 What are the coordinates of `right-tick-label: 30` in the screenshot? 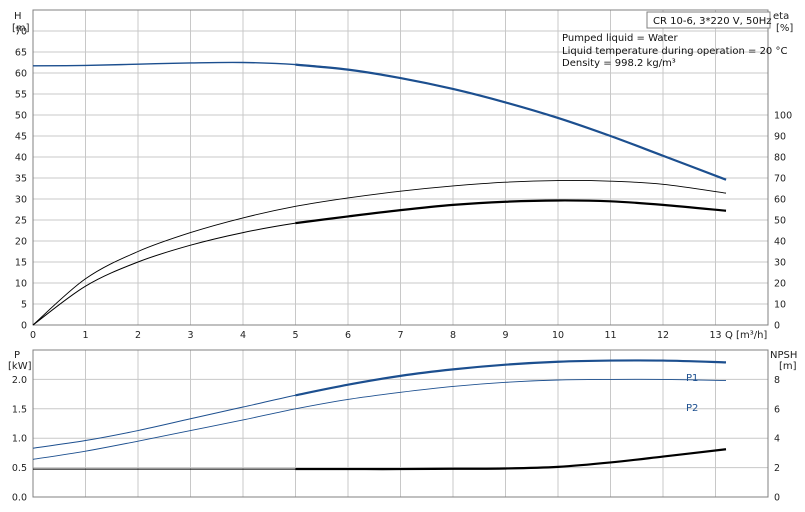 It's located at (780, 263).